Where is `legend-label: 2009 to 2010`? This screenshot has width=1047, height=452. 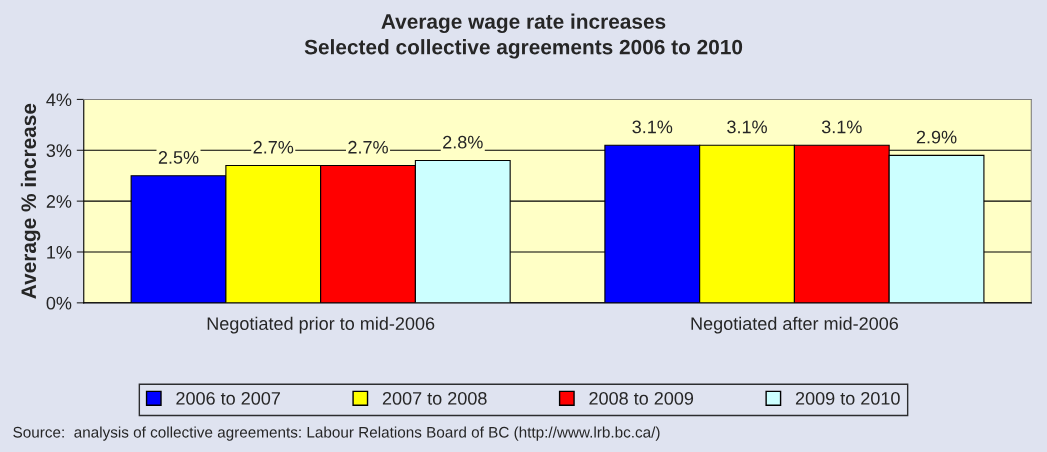
legend-label: 2009 to 2010 is located at coordinates (847, 398).